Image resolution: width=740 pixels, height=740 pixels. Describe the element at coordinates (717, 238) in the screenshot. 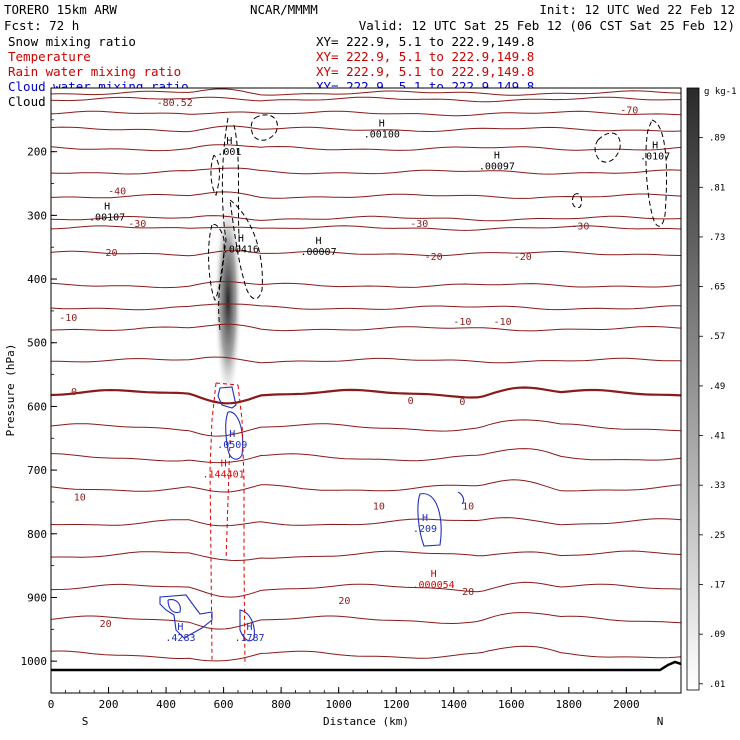

I see `colorbar-tick-label: .73` at that location.